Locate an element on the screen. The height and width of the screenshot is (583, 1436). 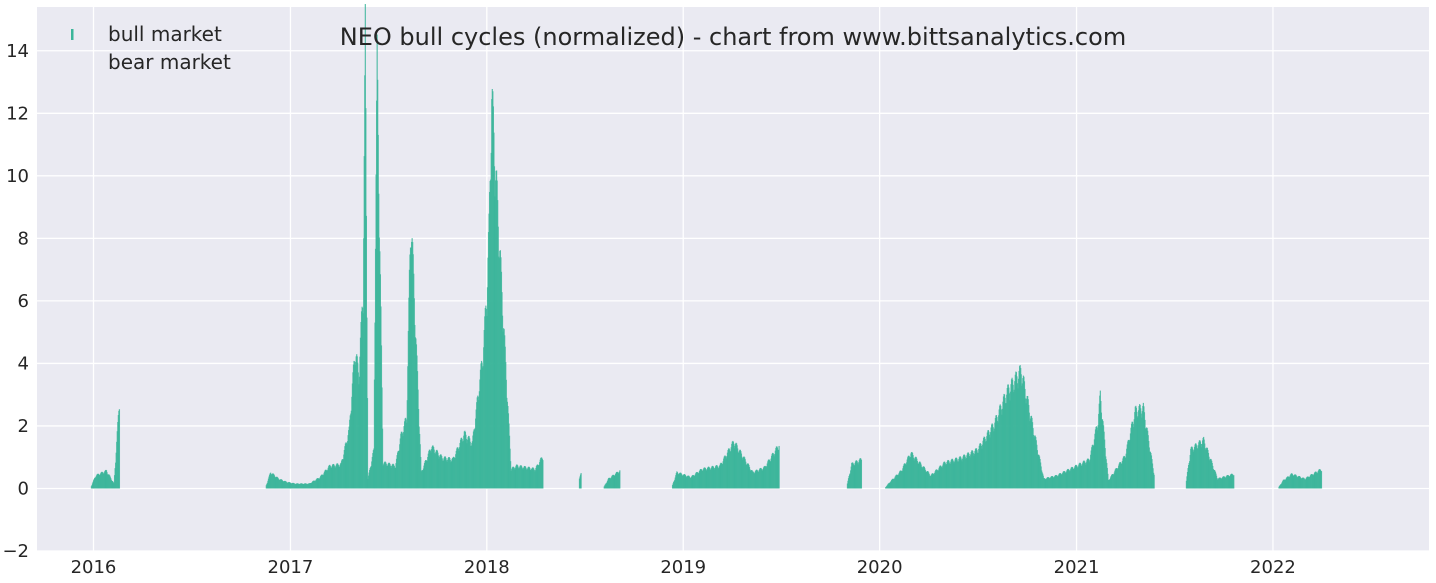
x-axis-ticks: 2016 2017 2018 2019 2020 2021 2022 is located at coordinates (683, 567).